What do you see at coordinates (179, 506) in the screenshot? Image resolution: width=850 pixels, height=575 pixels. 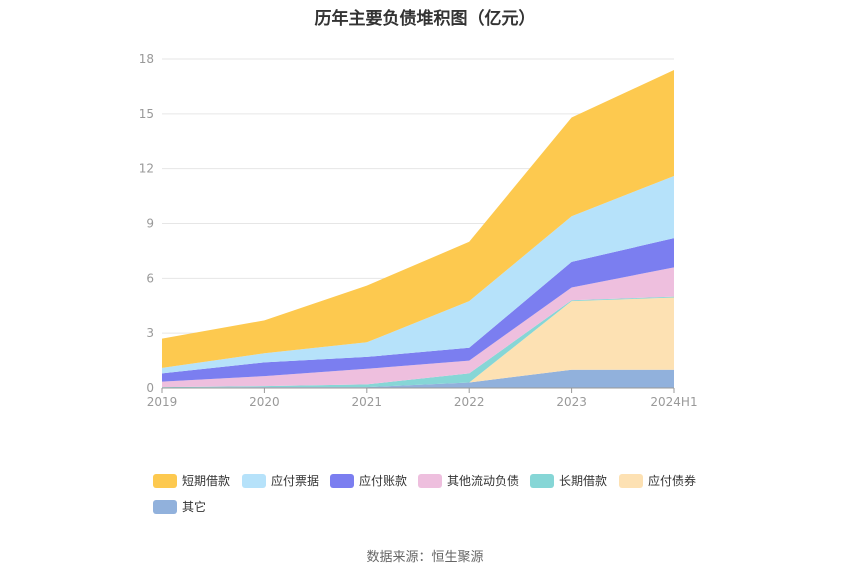 I see `legend-item: 其它` at bounding box center [179, 506].